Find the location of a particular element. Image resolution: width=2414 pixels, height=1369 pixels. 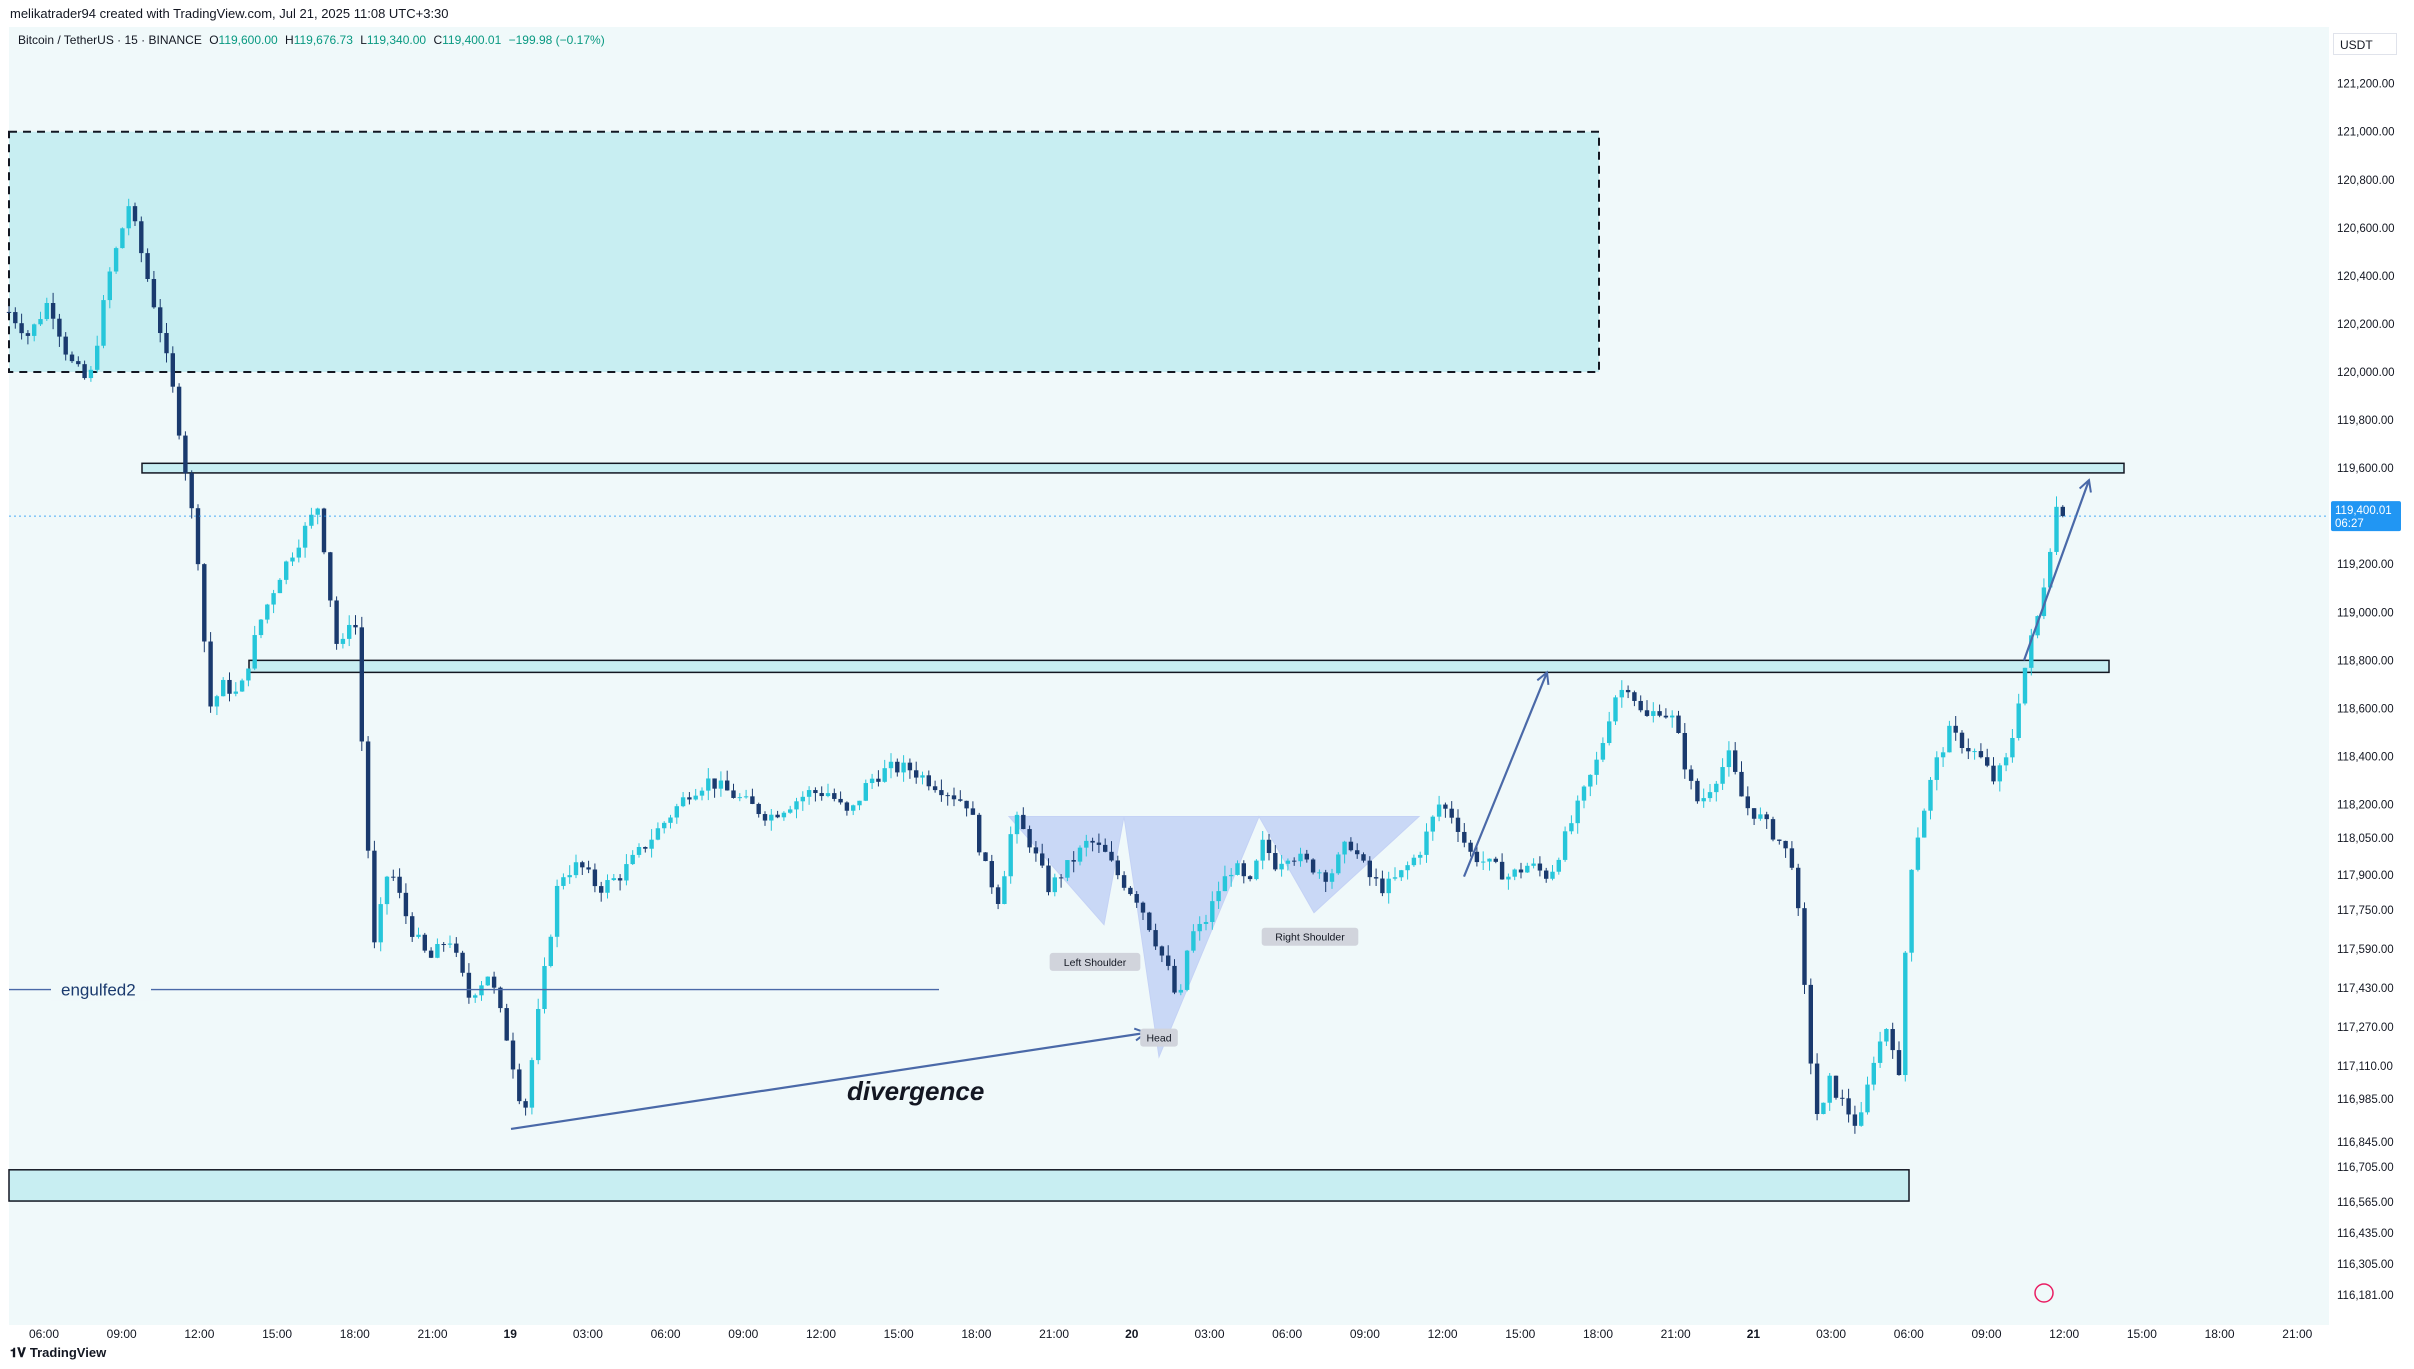

price-axis is located at coordinates (2371, 676).